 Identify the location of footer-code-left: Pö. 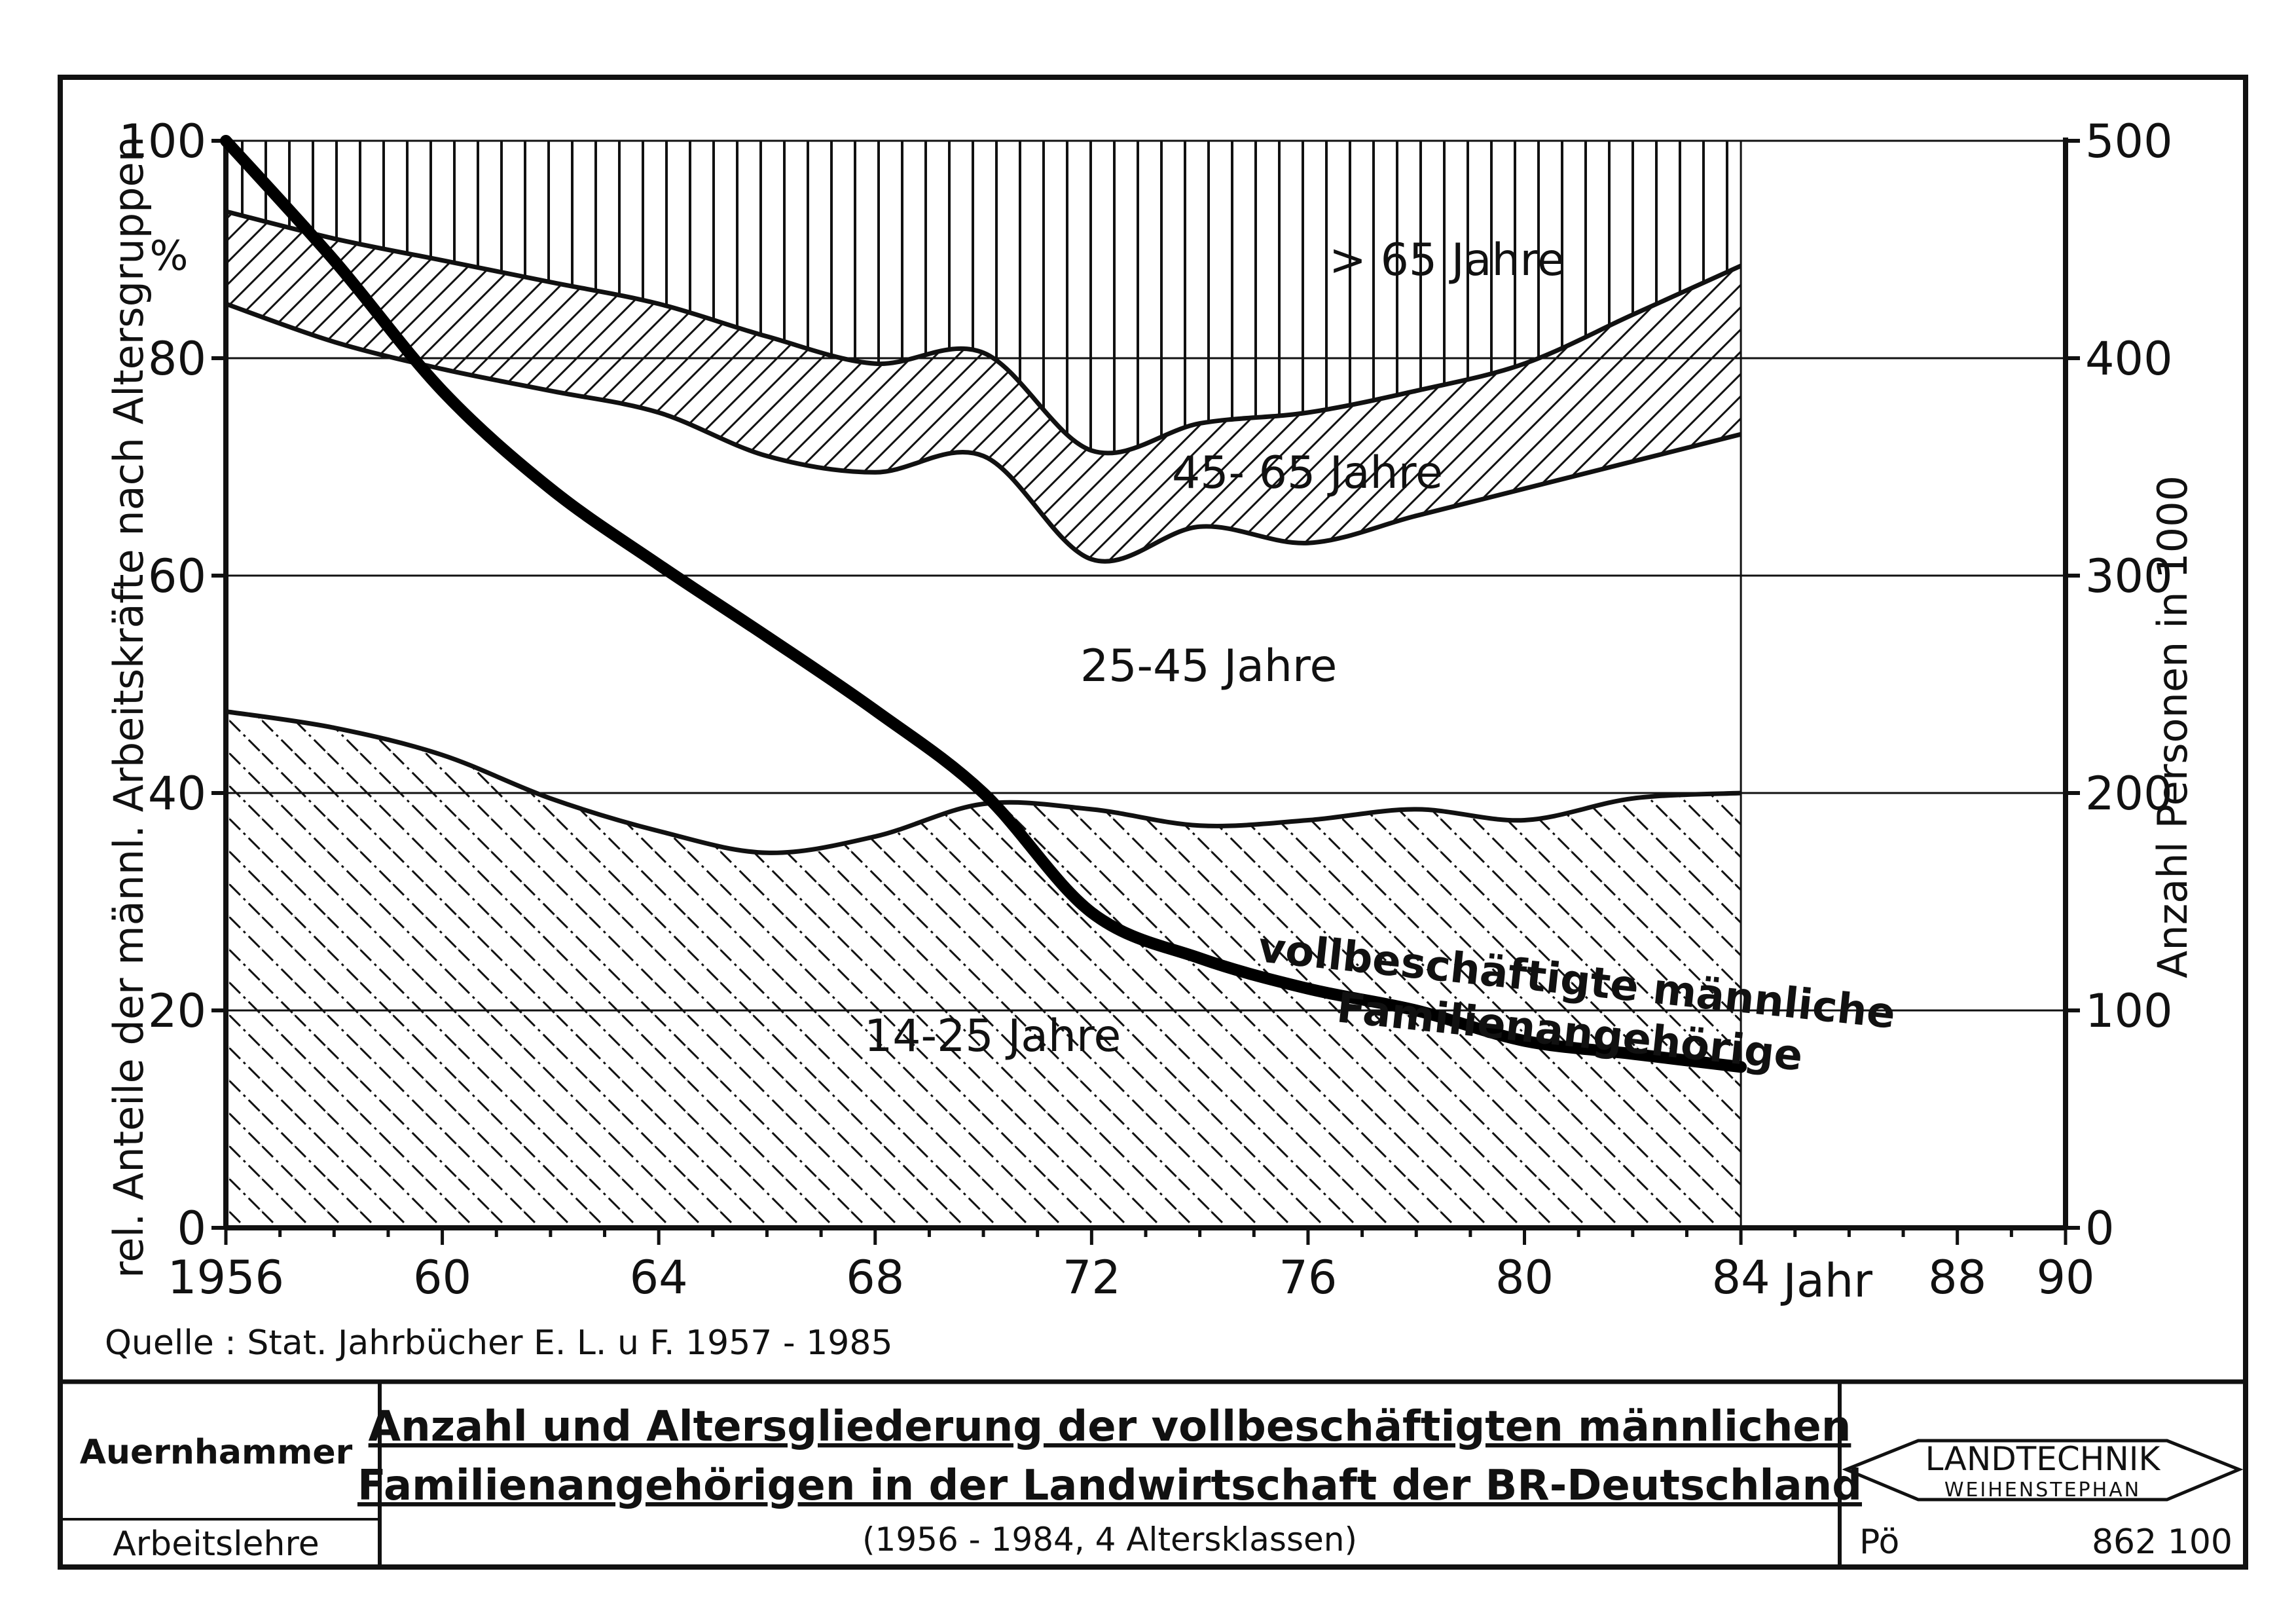
(1879, 1542).